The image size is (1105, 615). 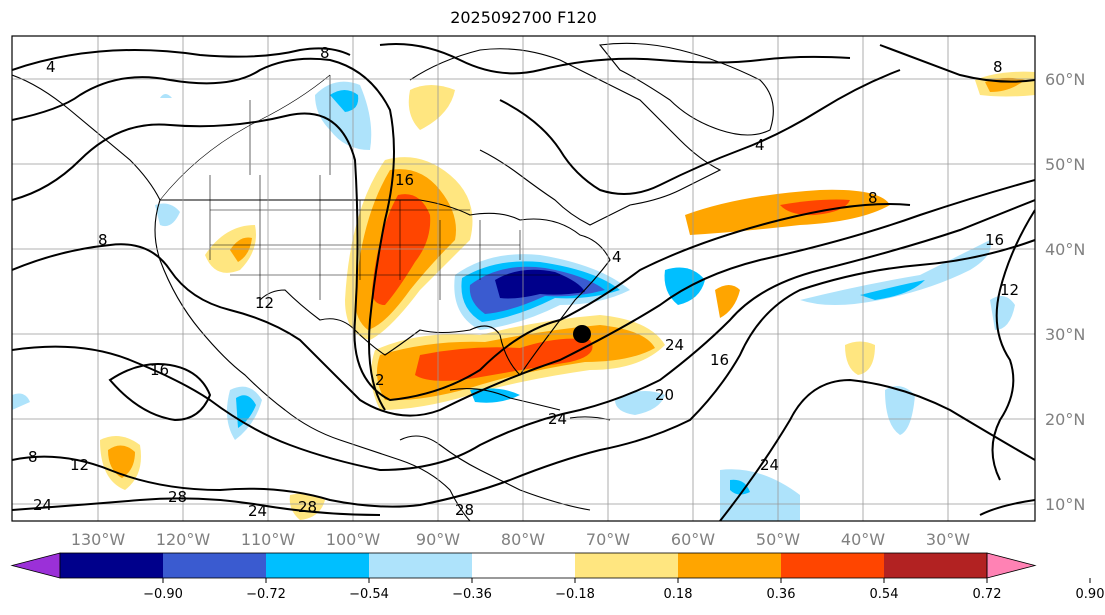 I want to click on lon-label: 30°W, so click(x=948, y=539).